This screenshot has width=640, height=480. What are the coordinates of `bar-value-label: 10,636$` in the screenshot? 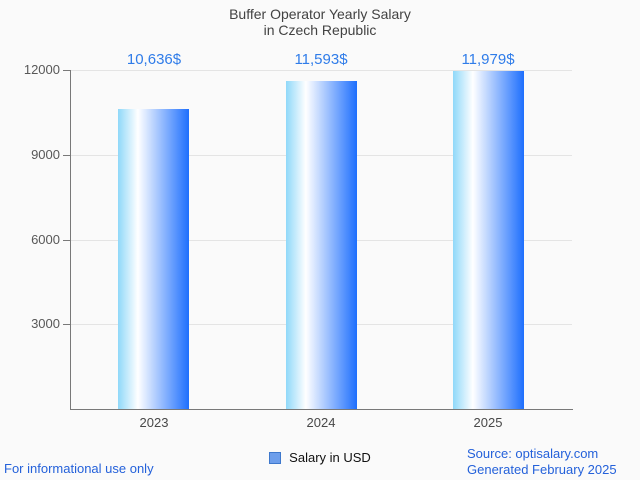 It's located at (154, 59).